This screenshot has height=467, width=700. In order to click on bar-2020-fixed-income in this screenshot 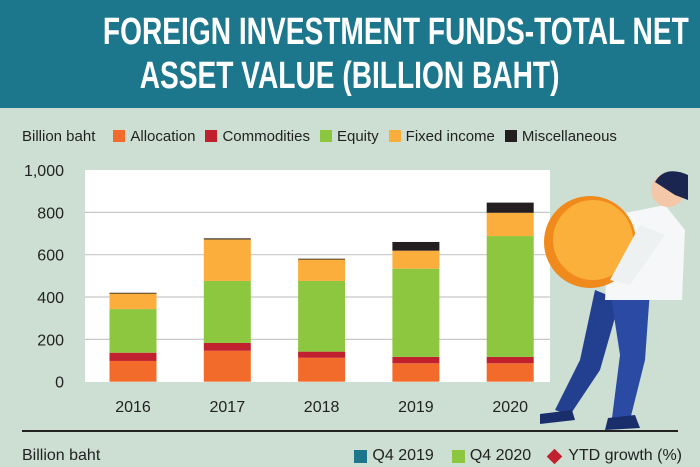, I will do `click(510, 224)`.